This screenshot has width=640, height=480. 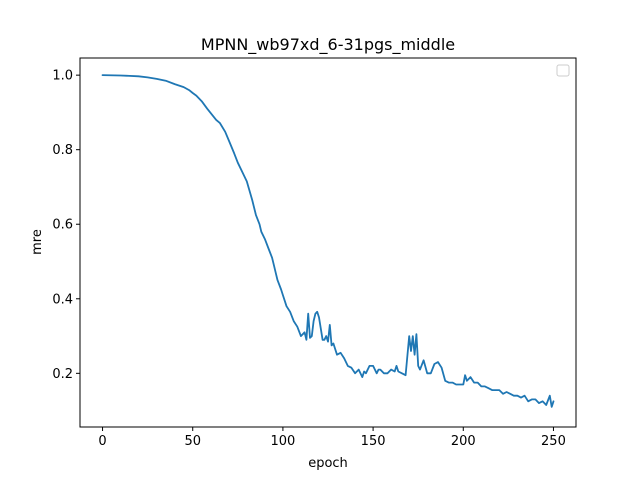 What do you see at coordinates (37, 242) in the screenshot?
I see `y-axis-label: mre` at bounding box center [37, 242].